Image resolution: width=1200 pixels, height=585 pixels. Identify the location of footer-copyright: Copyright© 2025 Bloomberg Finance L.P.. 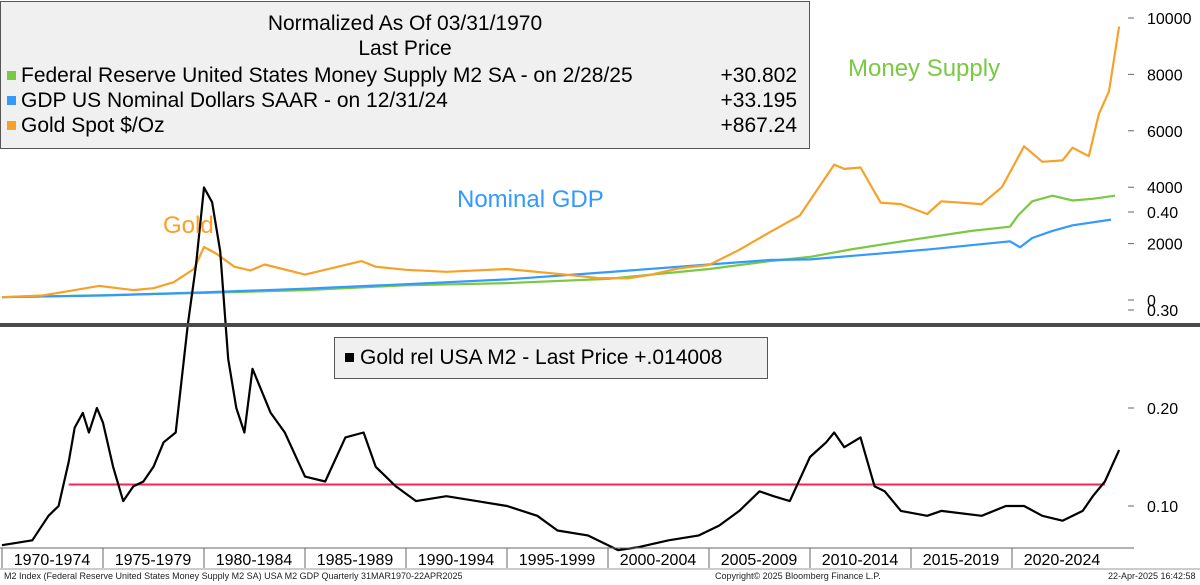
(798, 576).